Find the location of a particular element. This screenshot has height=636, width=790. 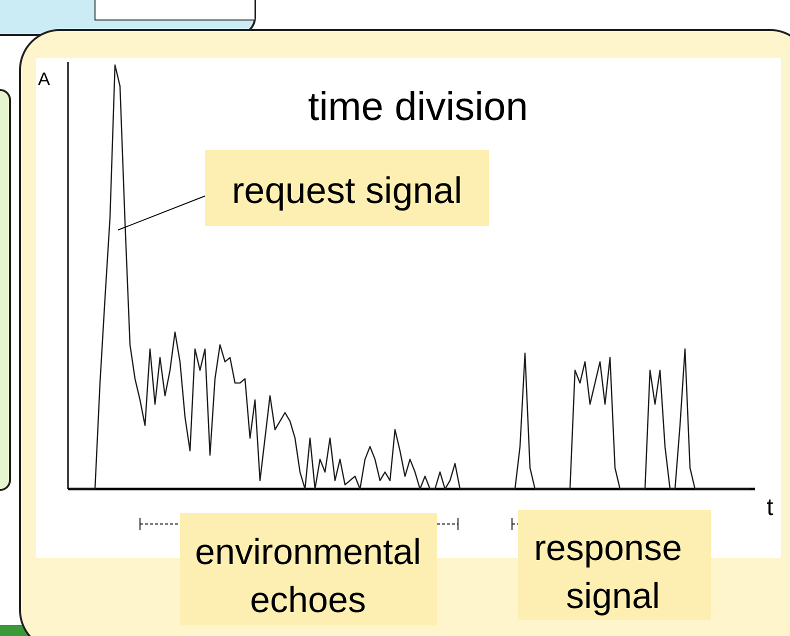

x-axis-title: t is located at coordinates (770, 507).